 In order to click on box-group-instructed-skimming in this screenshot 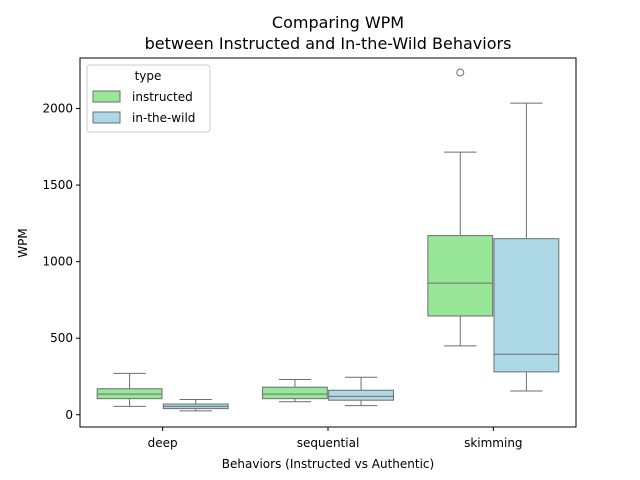, I will do `click(460, 207)`.